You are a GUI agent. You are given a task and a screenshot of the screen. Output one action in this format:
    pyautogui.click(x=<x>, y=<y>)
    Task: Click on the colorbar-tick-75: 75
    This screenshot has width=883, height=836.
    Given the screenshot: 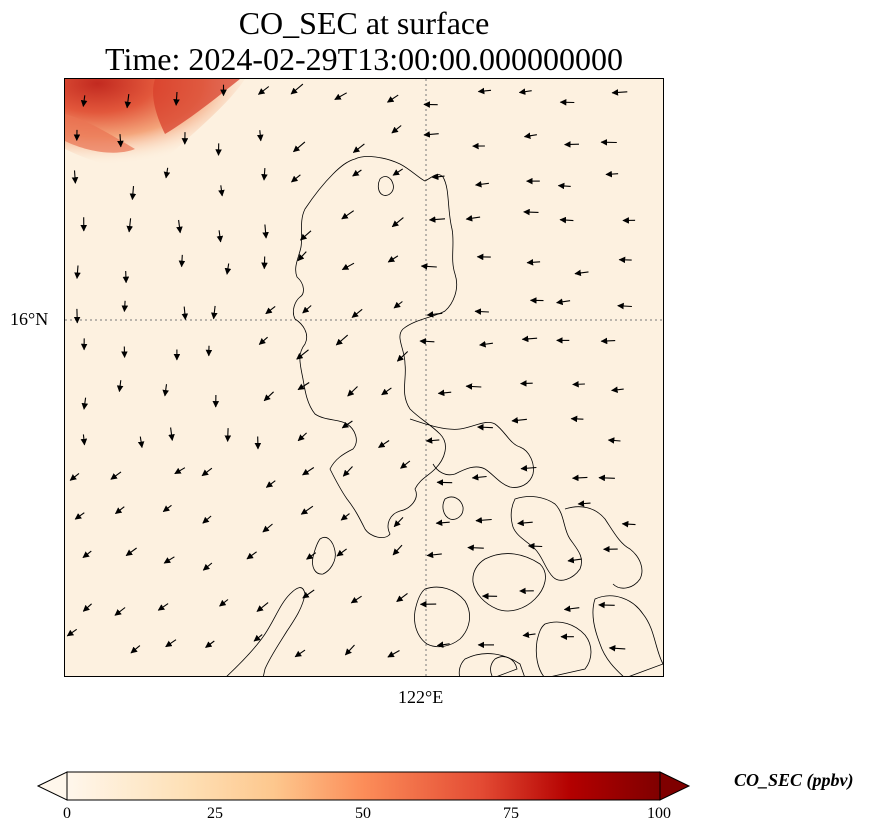 What is the action you would take?
    pyautogui.click(x=511, y=813)
    